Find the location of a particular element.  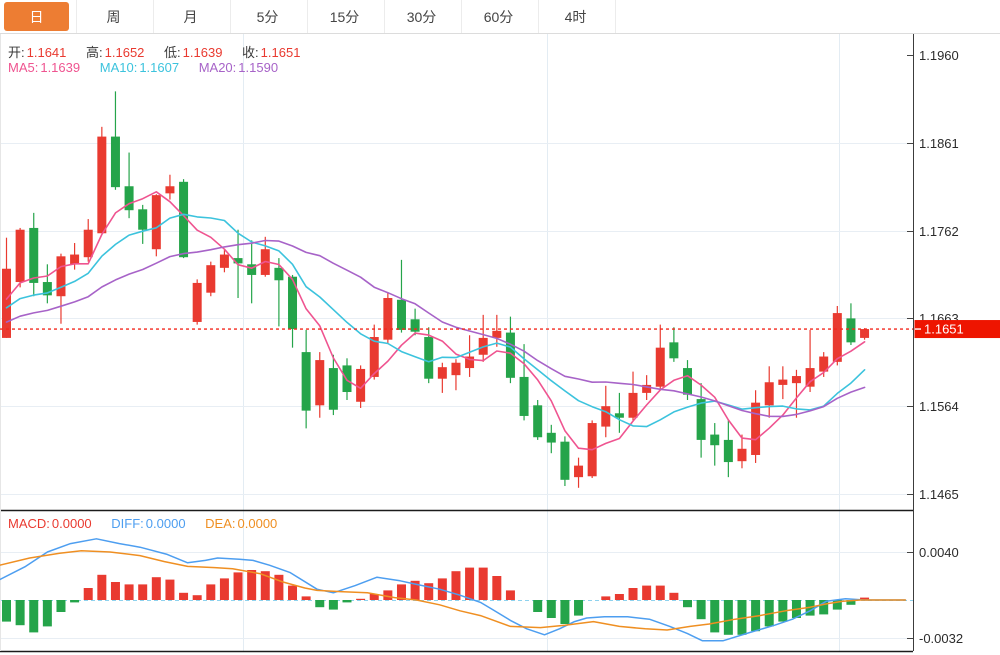

timeframe-tabbar: 日 周 月 5分 15分 30分 60分 4时 is located at coordinates (500, 17).